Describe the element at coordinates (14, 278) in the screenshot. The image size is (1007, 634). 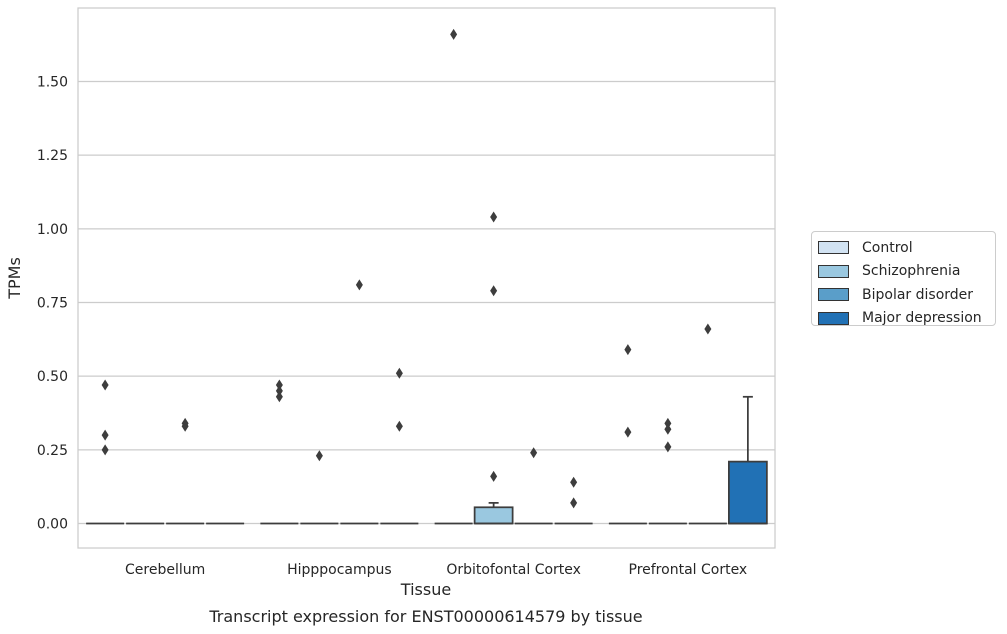
I see `y-axis-label: TPMs` at that location.